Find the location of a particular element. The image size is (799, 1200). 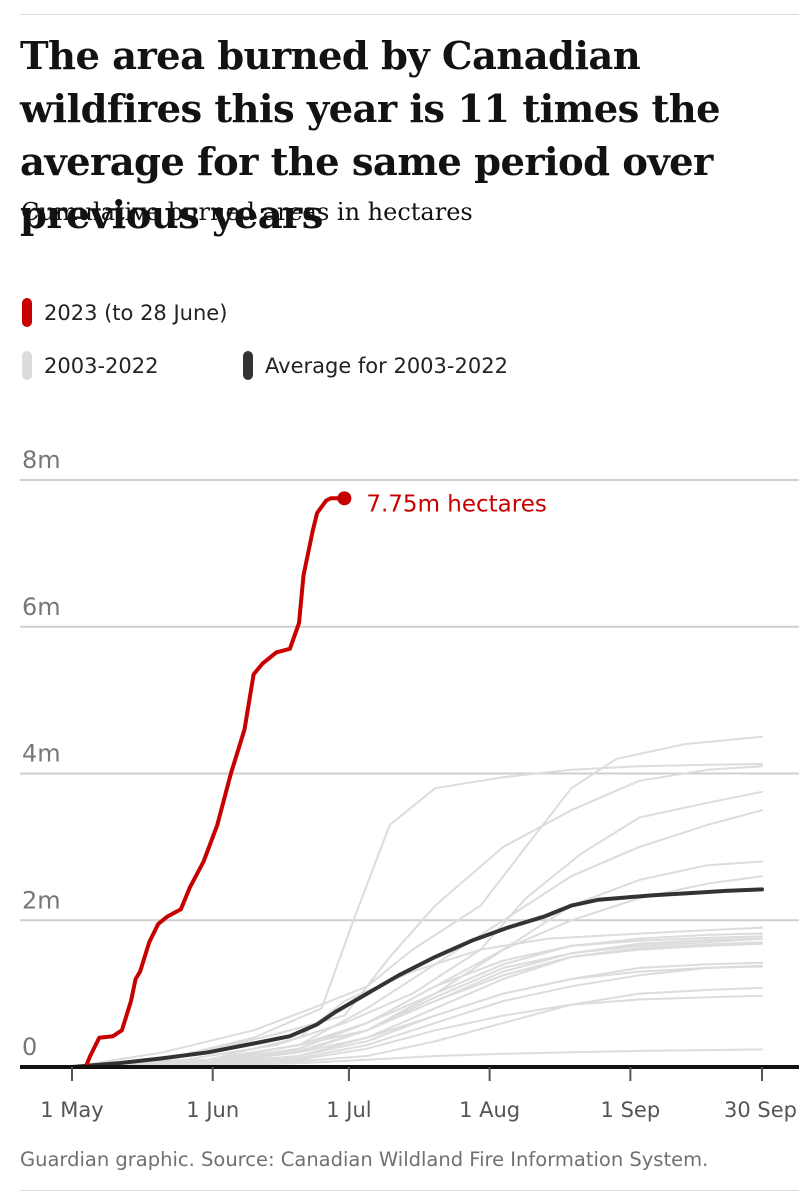

legend-item-2023: 2023 (to 28 June) is located at coordinates (124, 312).